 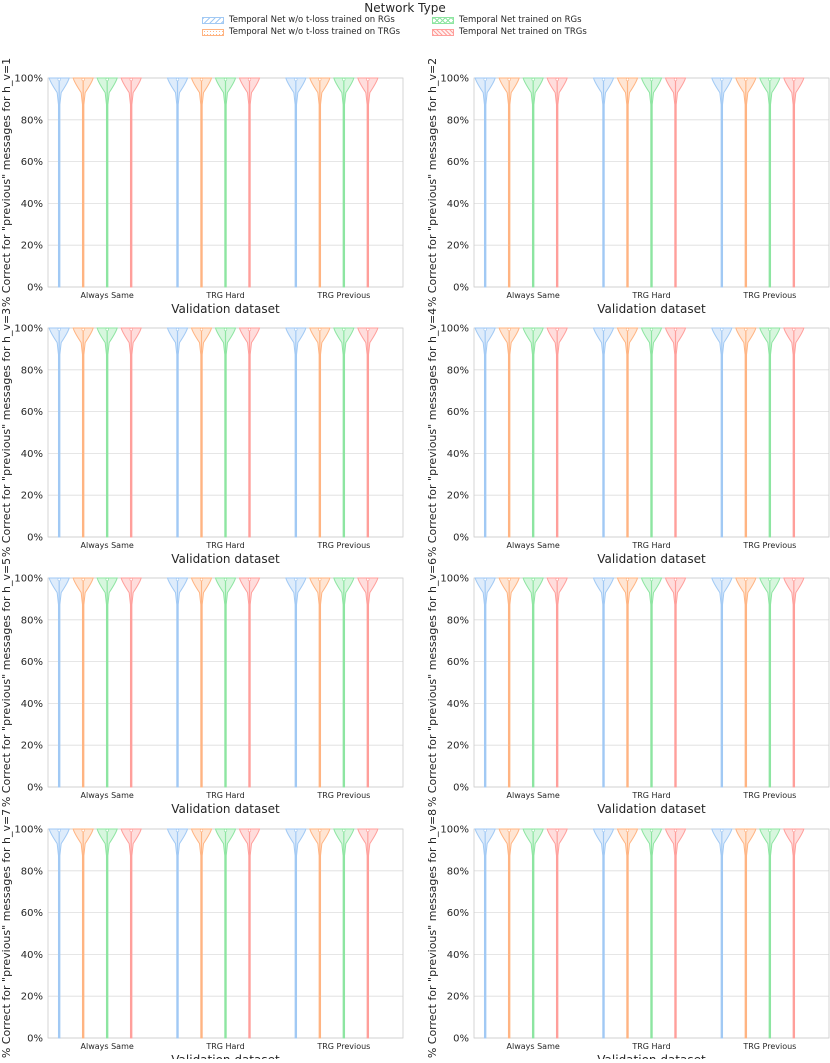 What do you see at coordinates (405, 8) in the screenshot?
I see `legend-title: Network Type` at bounding box center [405, 8].